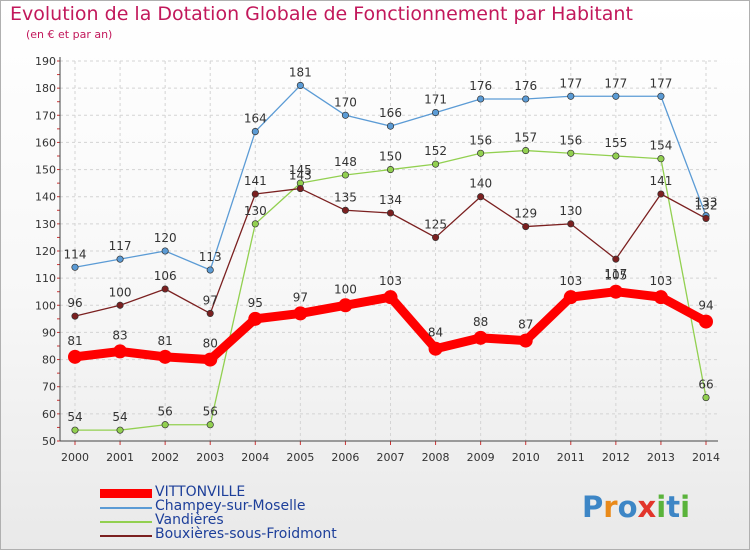 This screenshot has width=750, height=550. What do you see at coordinates (45, 305) in the screenshot?
I see `y-tick-label: 100` at bounding box center [45, 305].